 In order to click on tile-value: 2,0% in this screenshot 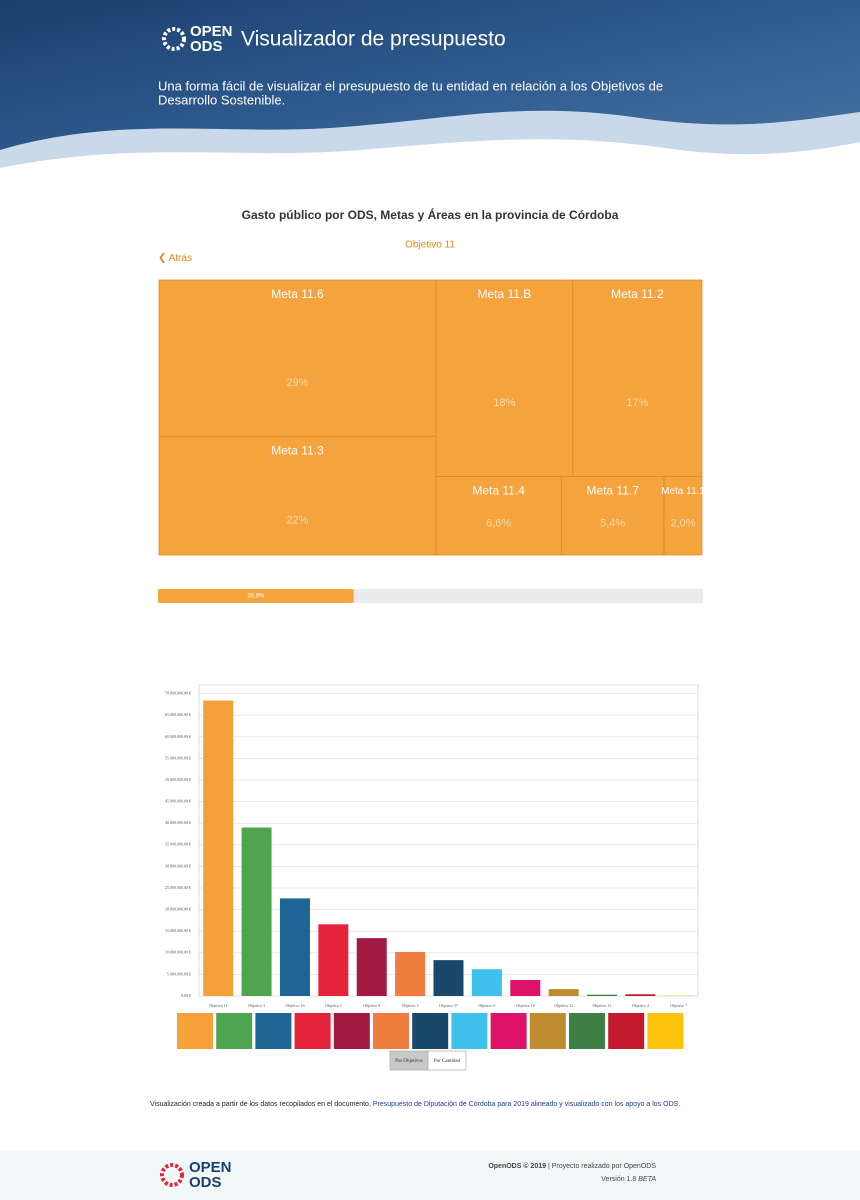, I will do `click(682, 524)`.